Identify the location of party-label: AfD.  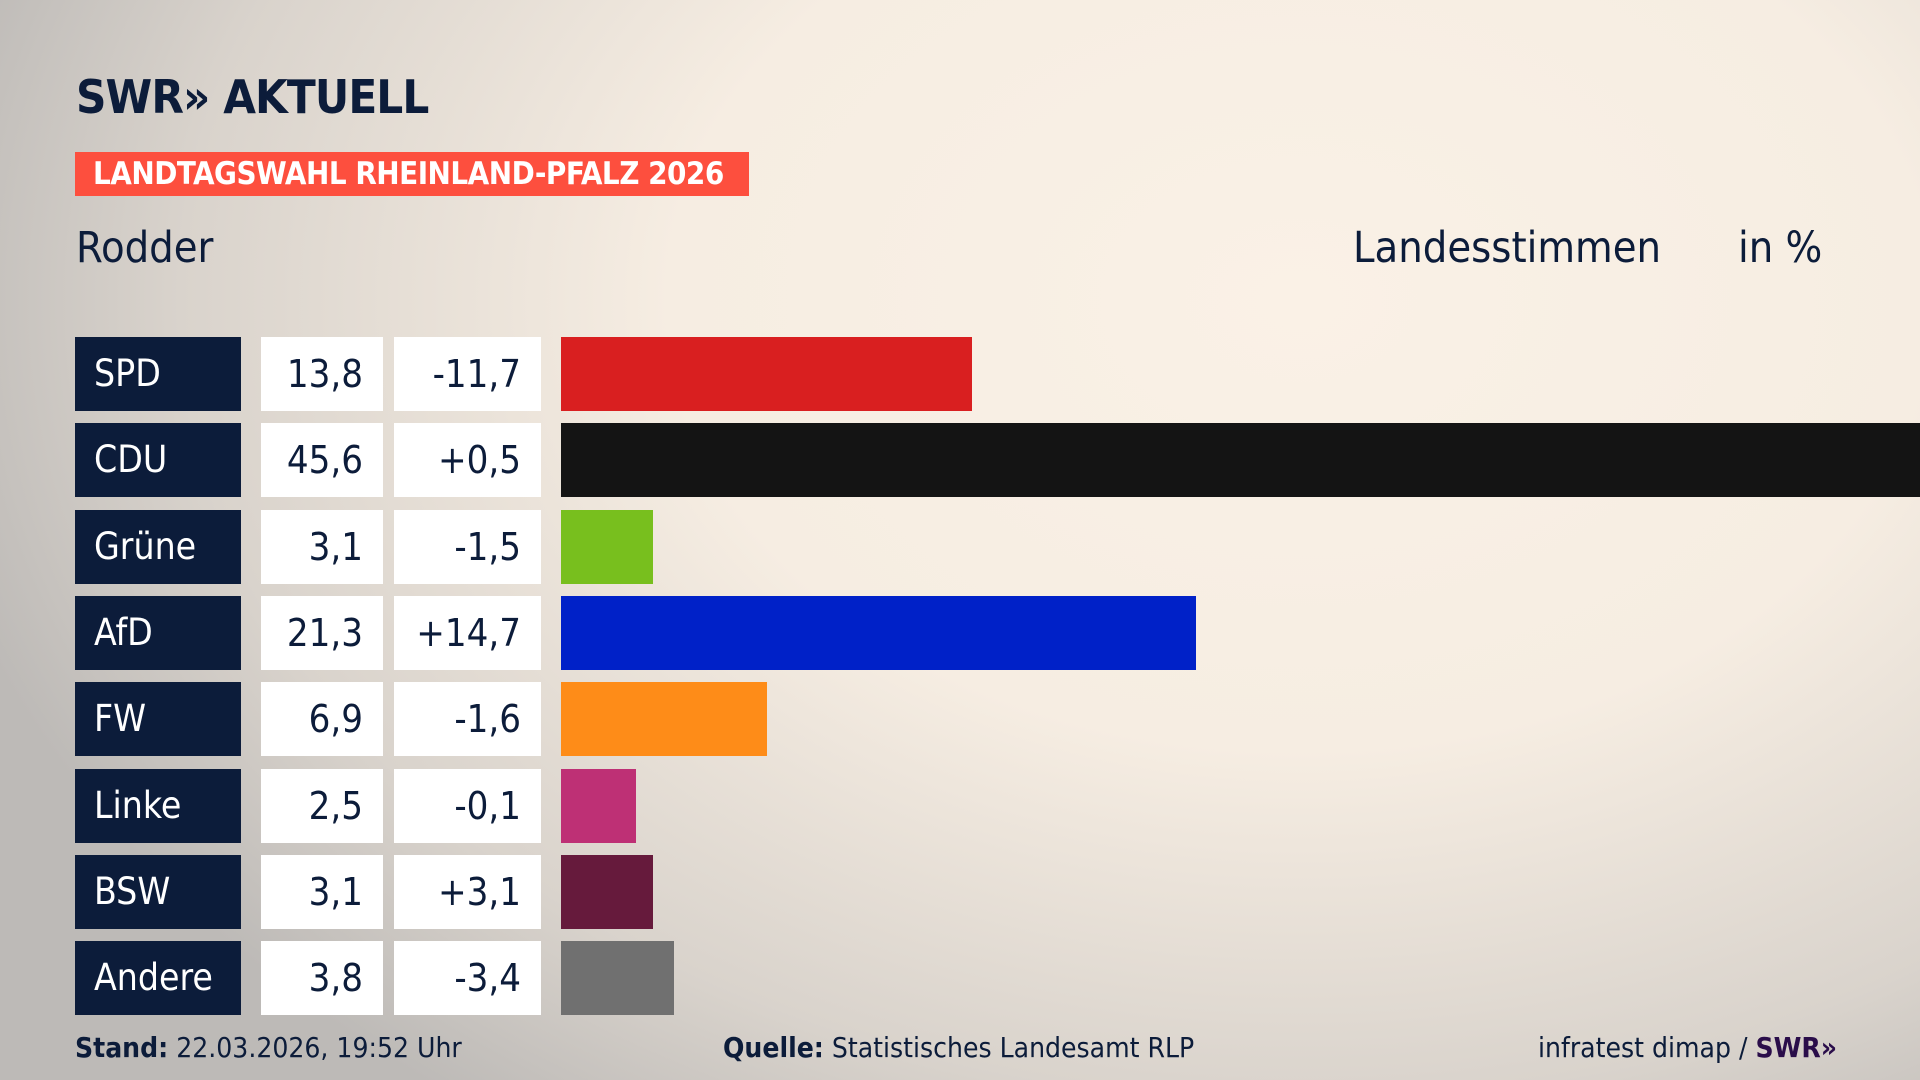
(158, 632).